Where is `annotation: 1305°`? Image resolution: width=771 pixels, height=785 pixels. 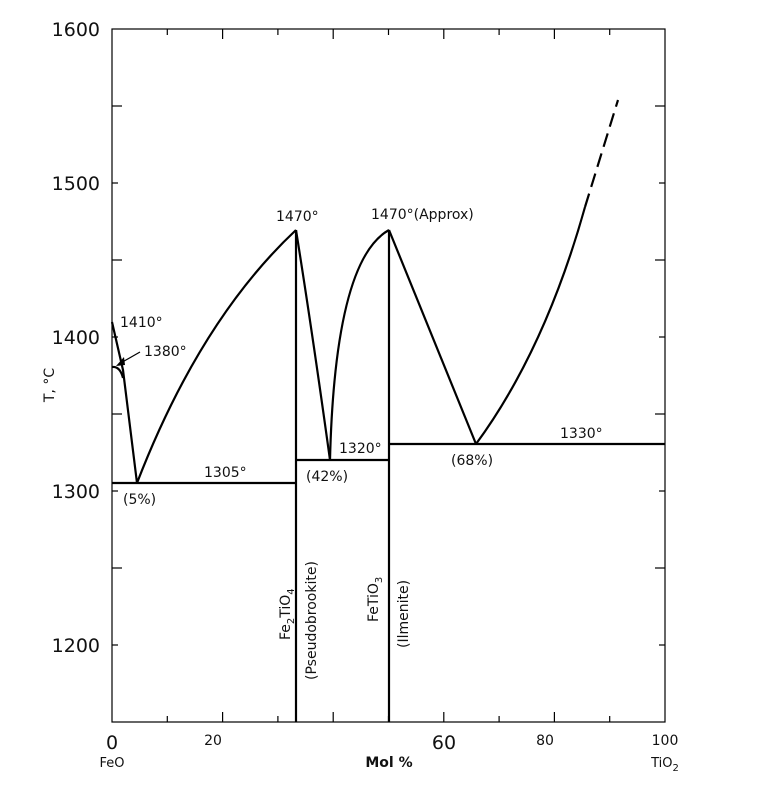 annotation: 1305° is located at coordinates (225, 473).